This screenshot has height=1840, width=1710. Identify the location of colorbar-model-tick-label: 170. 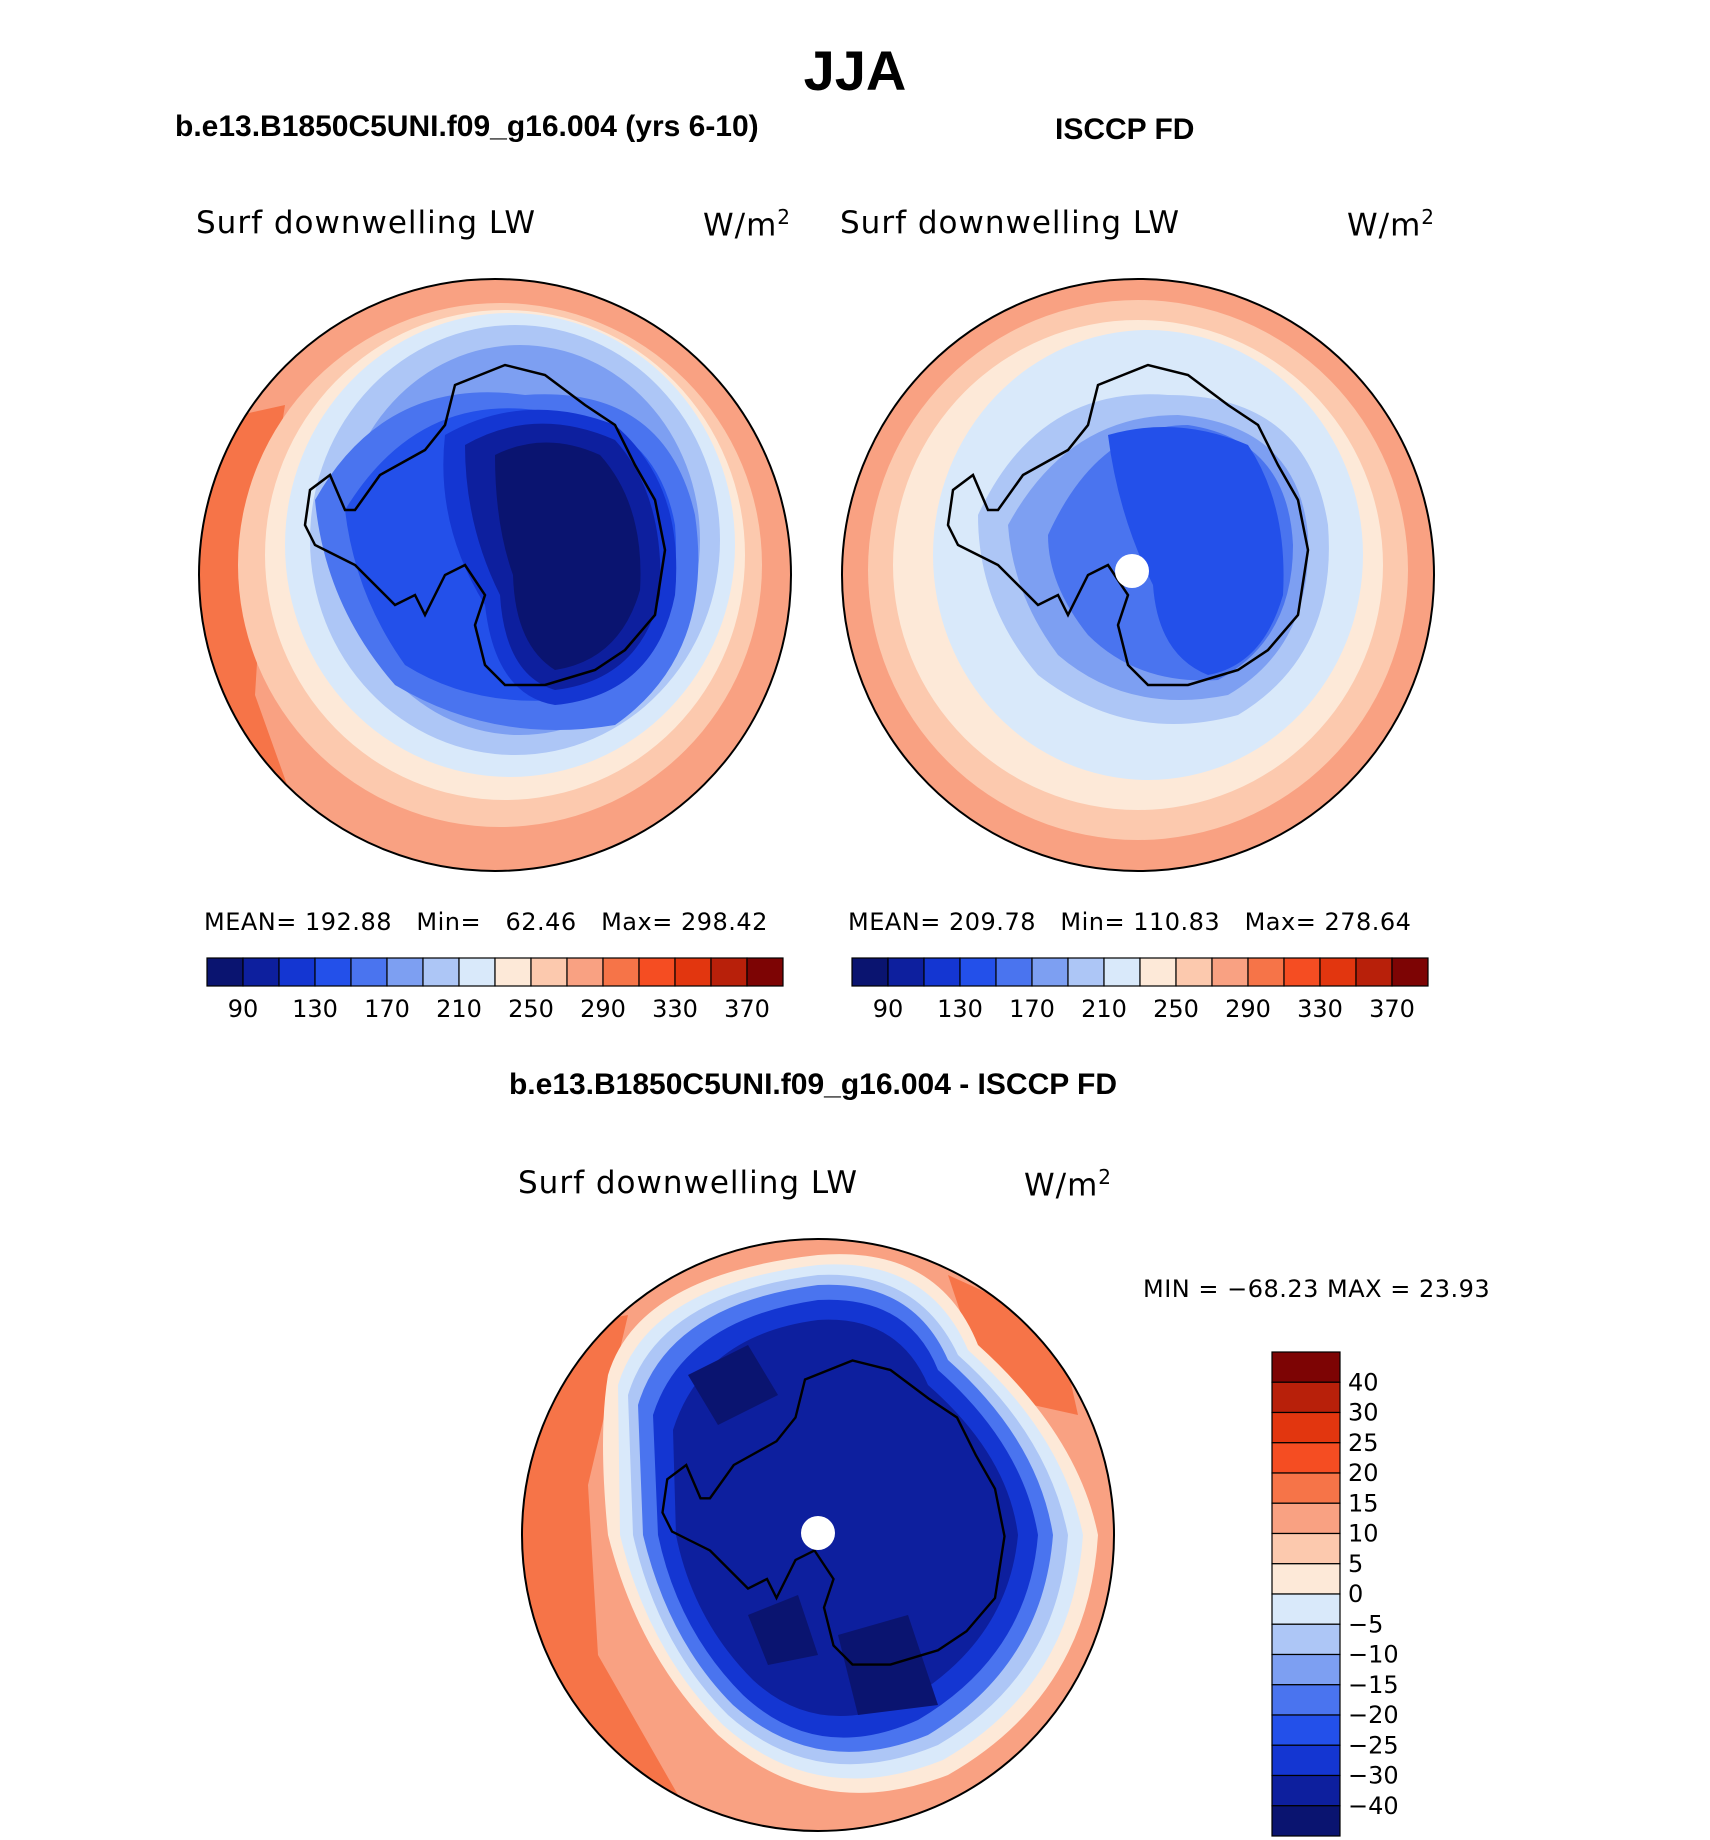
(387, 1007).